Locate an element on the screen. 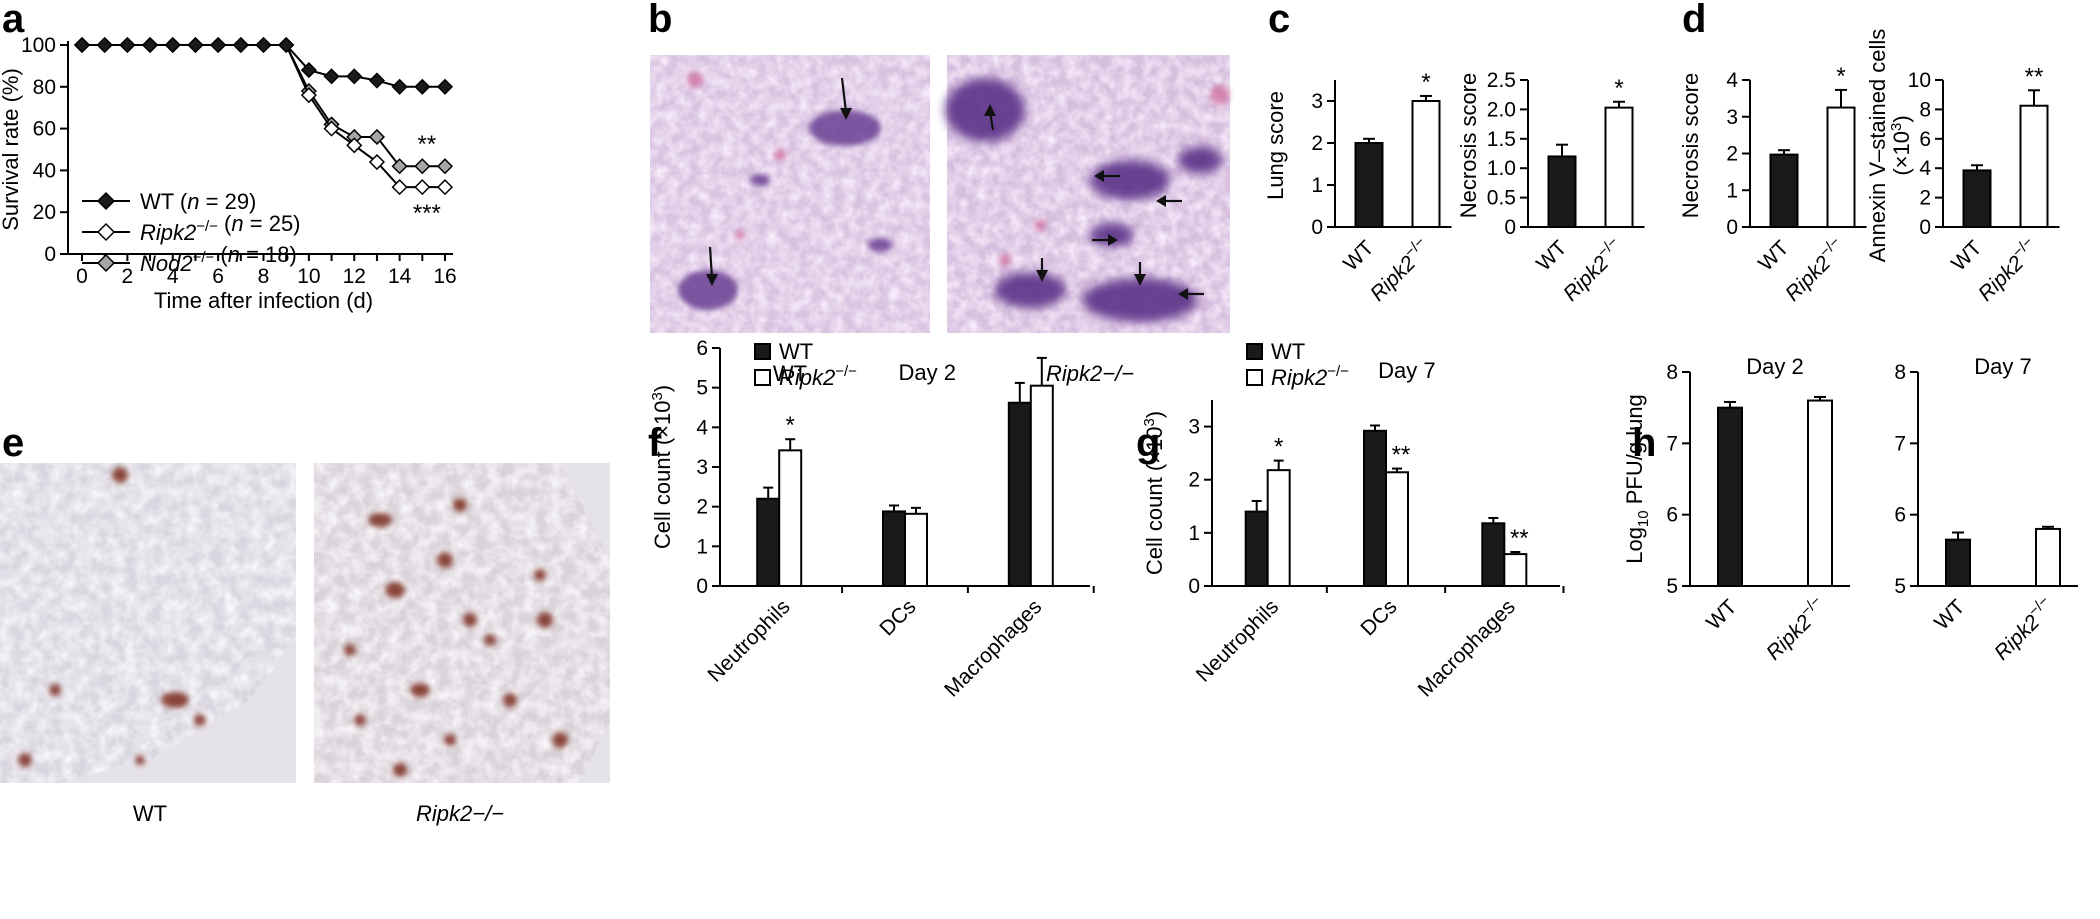 The height and width of the screenshot is (919, 2100). micrograph-caption-b-wt: WT is located at coordinates (790, 373).